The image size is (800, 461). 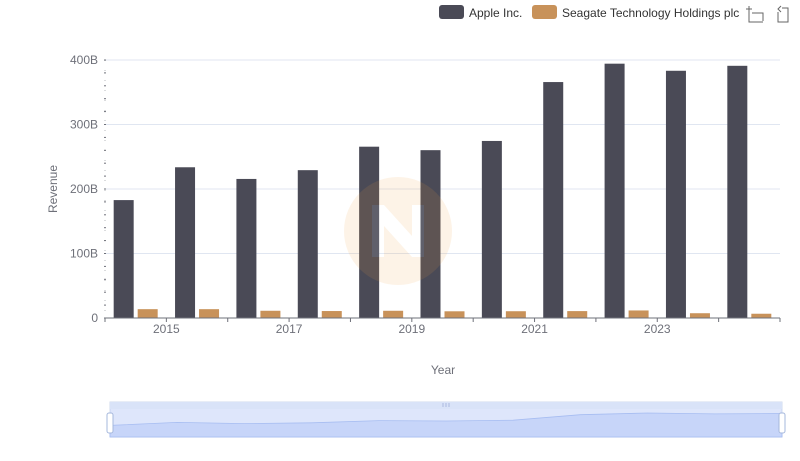 I want to click on slider-left-handle, so click(x=110, y=423).